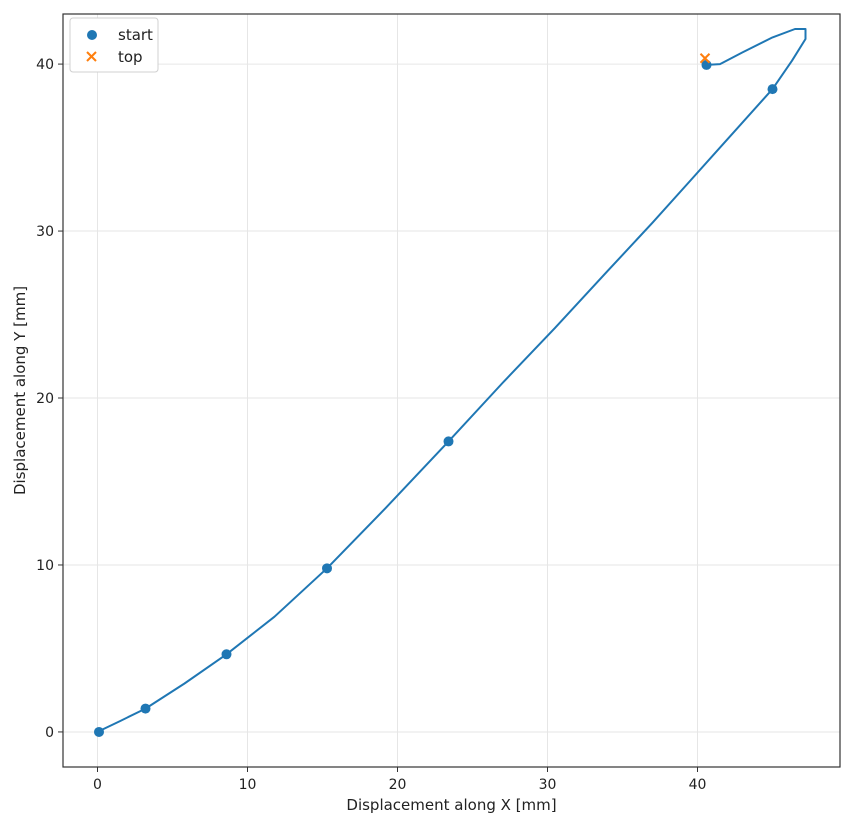 This screenshot has width=854, height=825. Describe the element at coordinates (451, 805) in the screenshot. I see `x-axis-label: Displacement along X [mm]` at that location.